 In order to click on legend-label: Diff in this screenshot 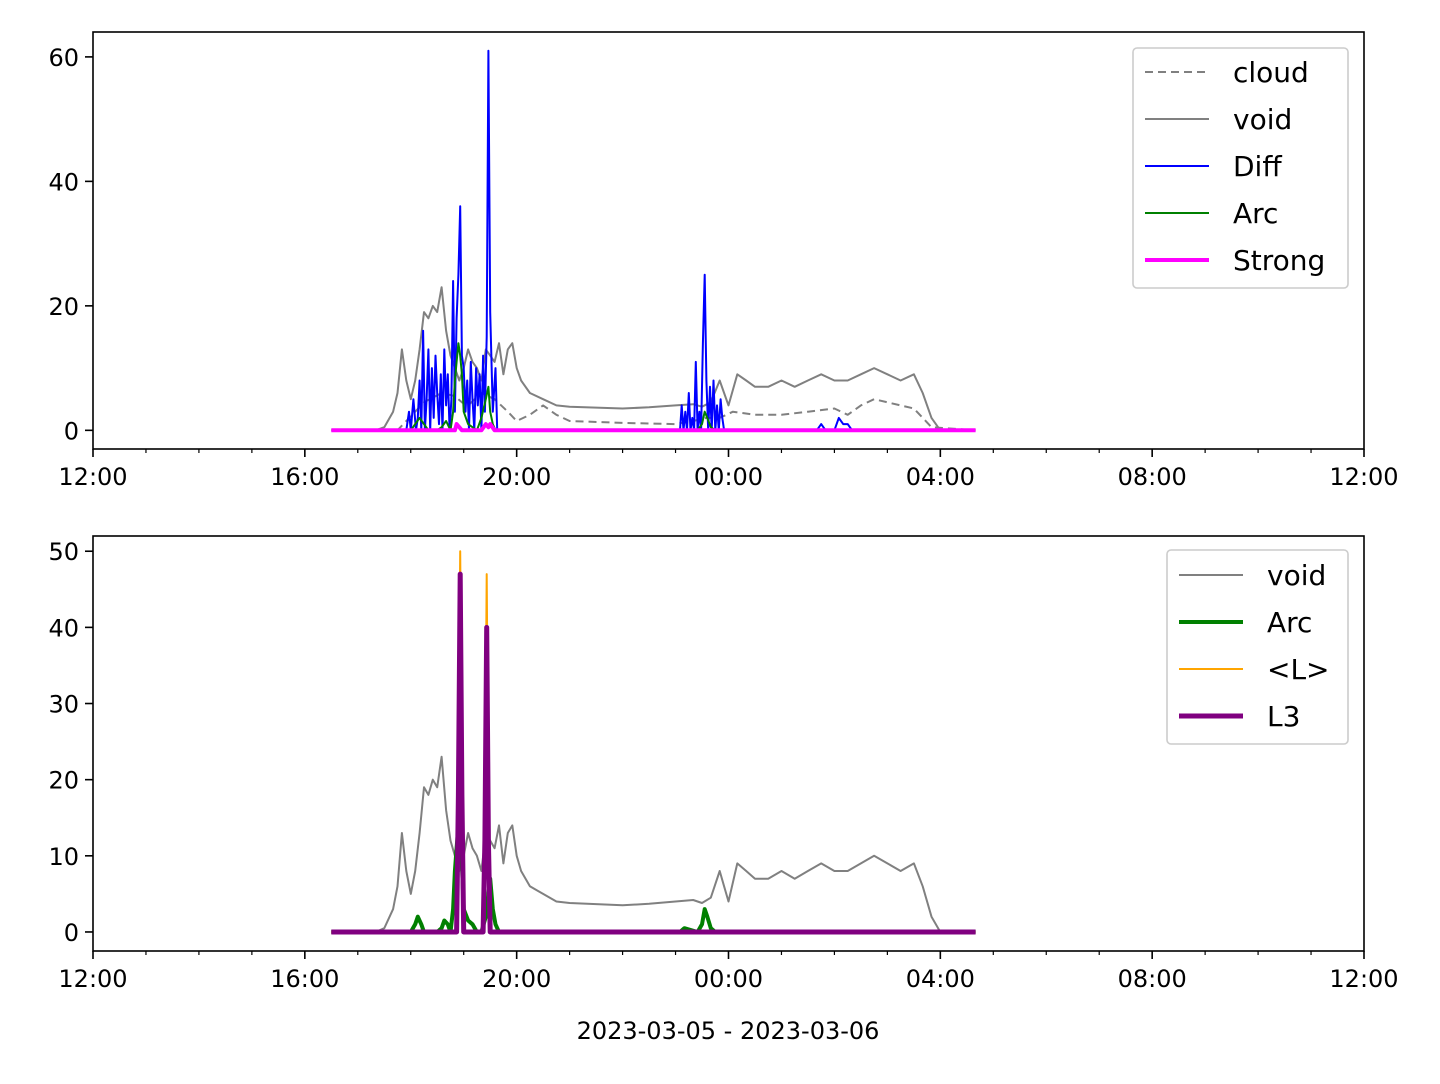, I will do `click(1257, 166)`.